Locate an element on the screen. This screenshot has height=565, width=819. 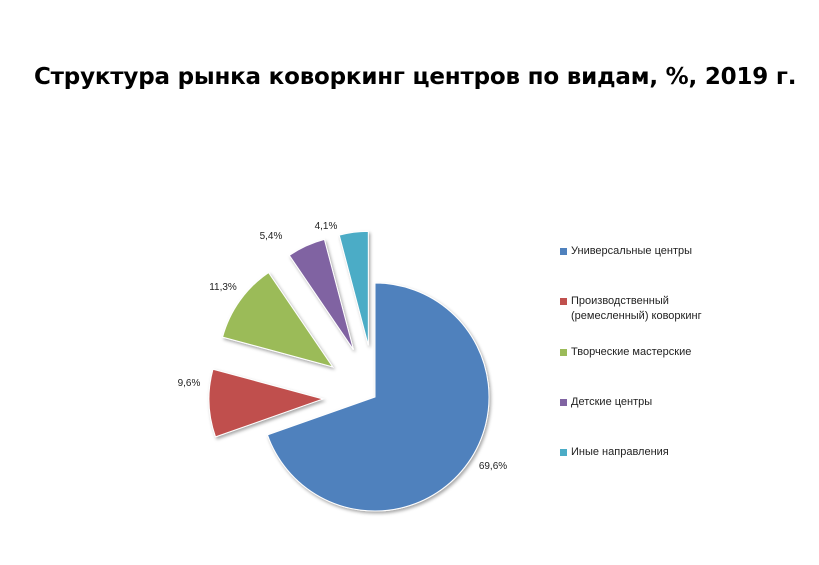
legend-item-kids: Детские центры is located at coordinates (606, 402).